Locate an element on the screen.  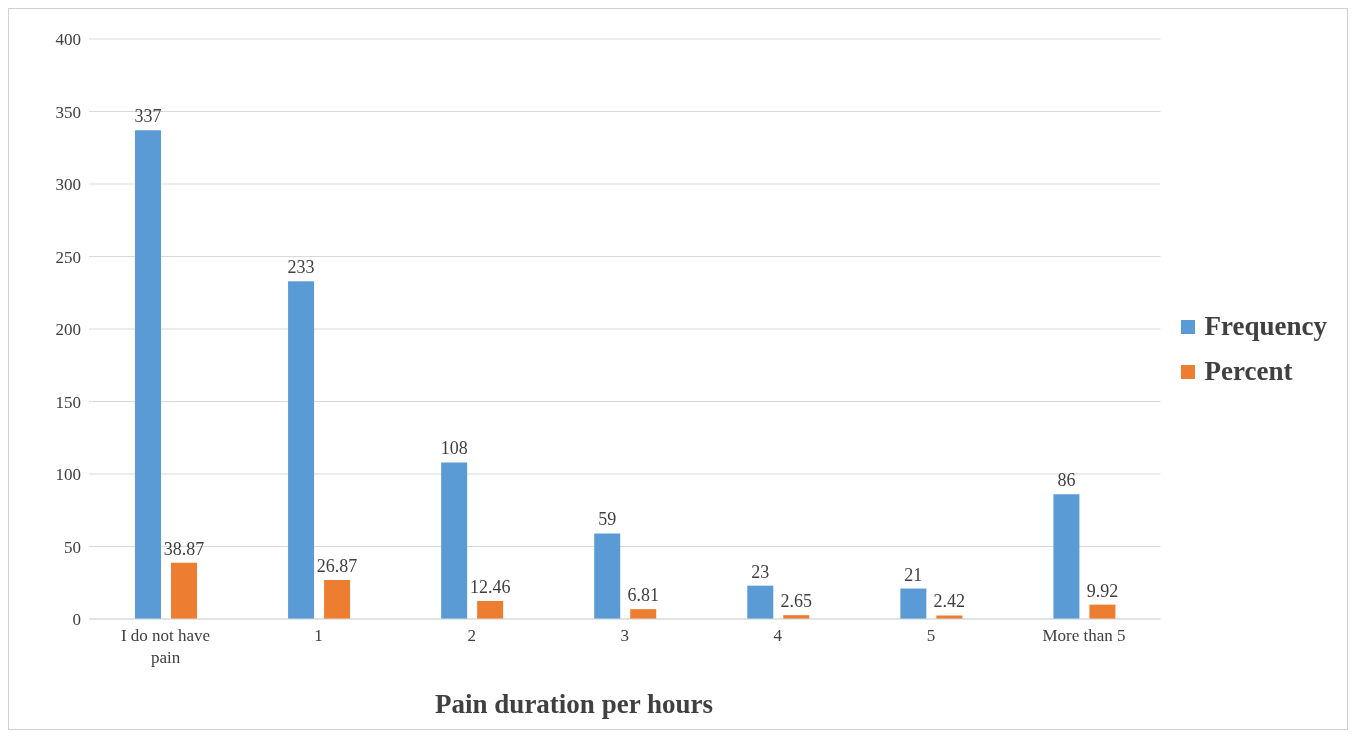
data-label: 108 is located at coordinates (454, 448).